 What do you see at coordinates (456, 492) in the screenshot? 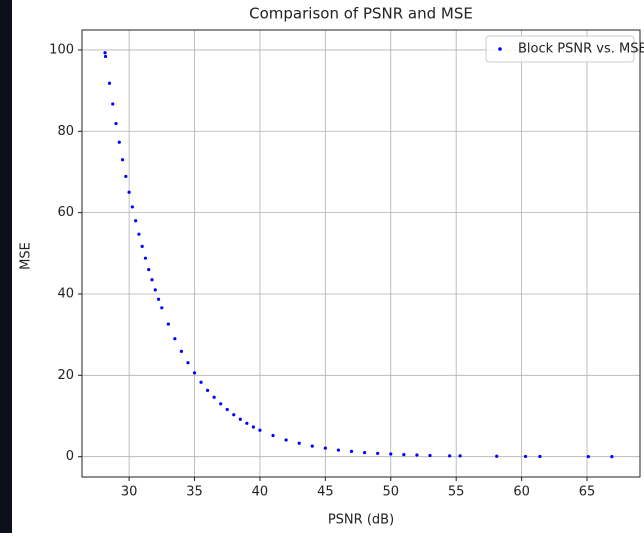
I see `x-tick-label: 55` at bounding box center [456, 492].